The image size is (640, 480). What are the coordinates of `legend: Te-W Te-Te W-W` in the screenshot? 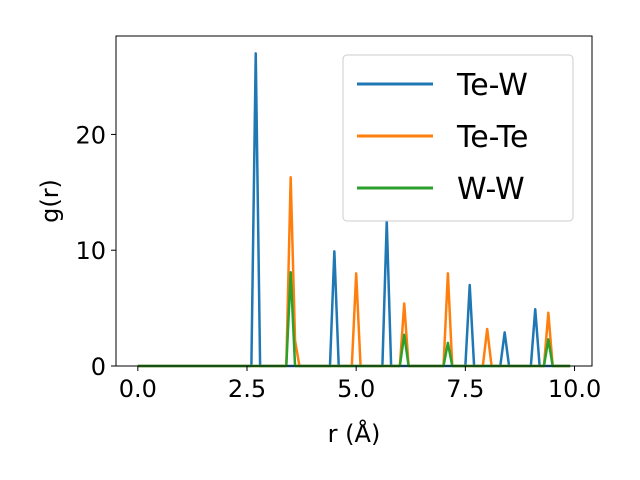 It's located at (458, 138).